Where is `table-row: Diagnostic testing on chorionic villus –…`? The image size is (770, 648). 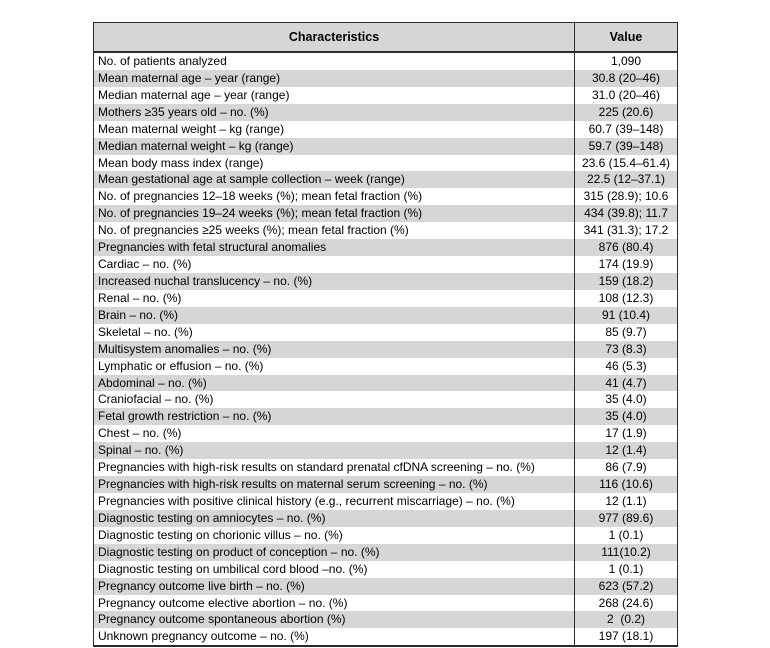
table-row: Diagnostic testing on chorionic villus –… is located at coordinates (385, 535).